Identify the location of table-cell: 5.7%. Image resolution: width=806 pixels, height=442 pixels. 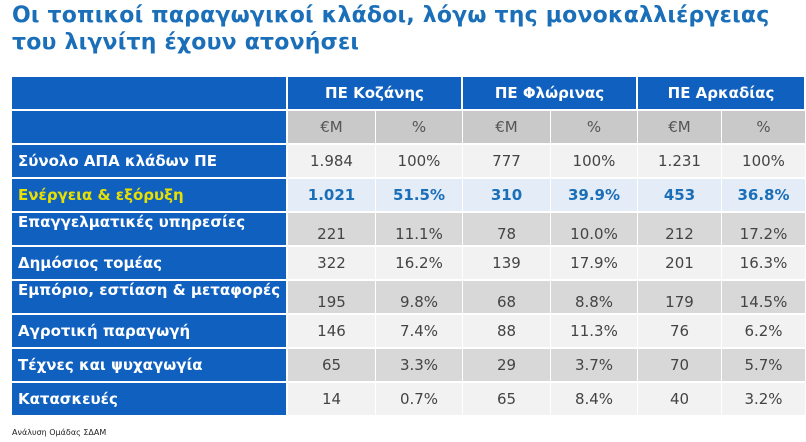
(764, 366).